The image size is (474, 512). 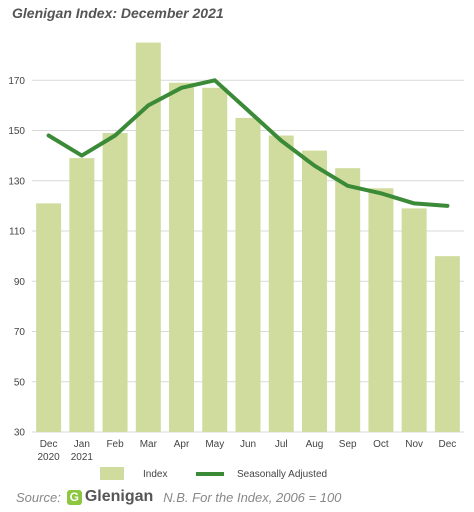 I want to click on y-tick-label: 170, so click(x=16, y=81).